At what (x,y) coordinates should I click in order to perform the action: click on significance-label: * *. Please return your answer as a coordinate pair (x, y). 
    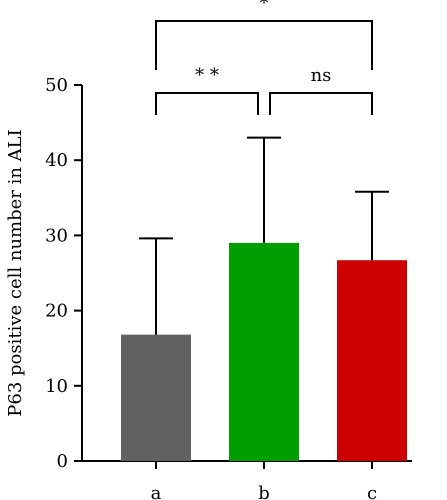
    Looking at the image, I should click on (207, 75).